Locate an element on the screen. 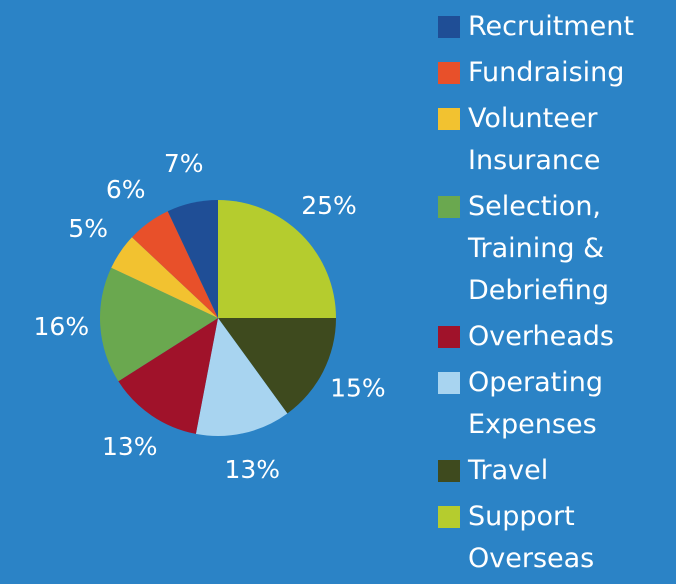  legend-item: Operating Expenses is located at coordinates (557, 404).